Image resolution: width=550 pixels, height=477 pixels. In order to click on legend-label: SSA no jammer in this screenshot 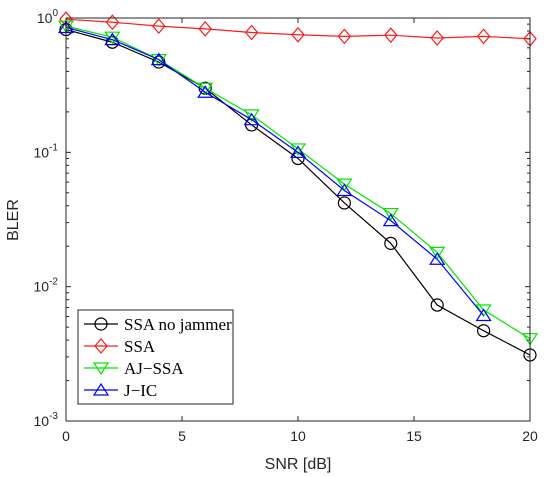, I will do `click(178, 324)`.